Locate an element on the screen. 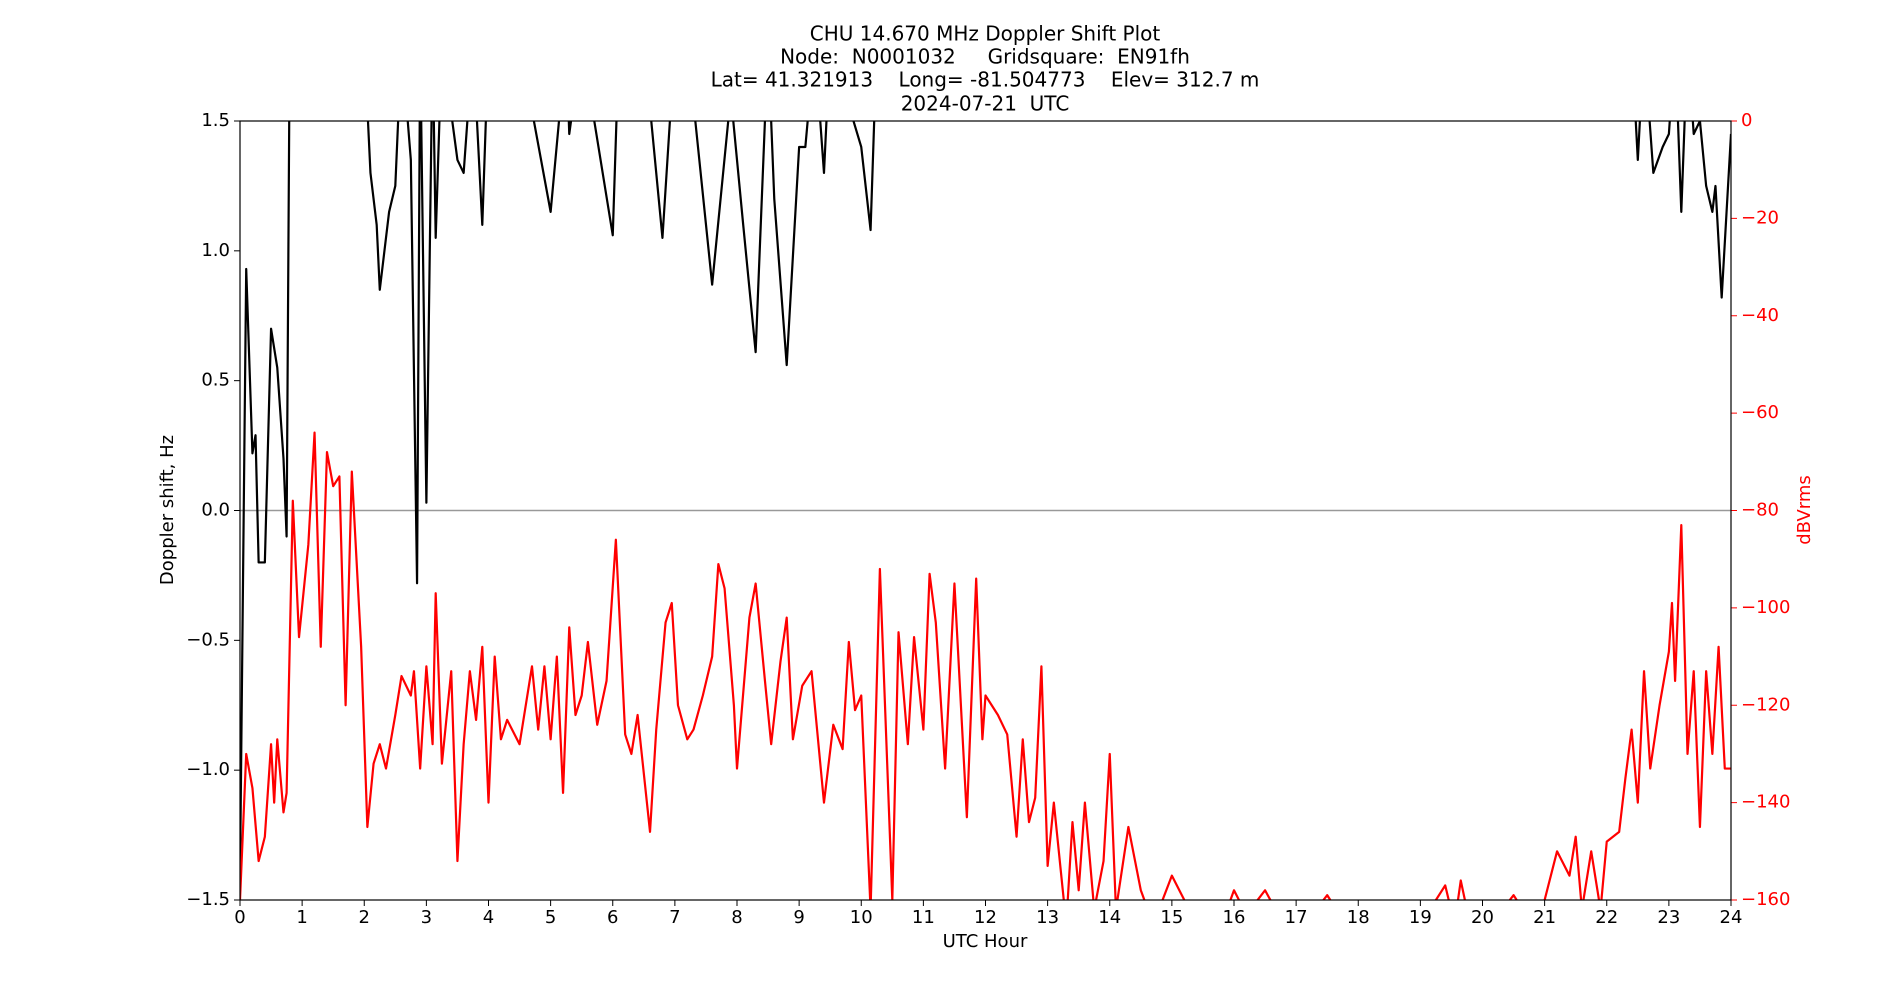 The image size is (1900, 1004). x-tick-label: 14 is located at coordinates (1109, 917).